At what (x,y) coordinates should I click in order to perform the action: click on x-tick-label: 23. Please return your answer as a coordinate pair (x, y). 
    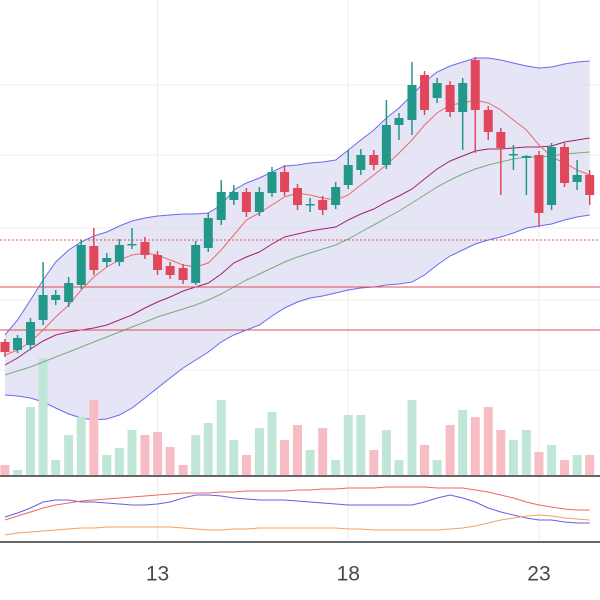
    Looking at the image, I should click on (538, 574).